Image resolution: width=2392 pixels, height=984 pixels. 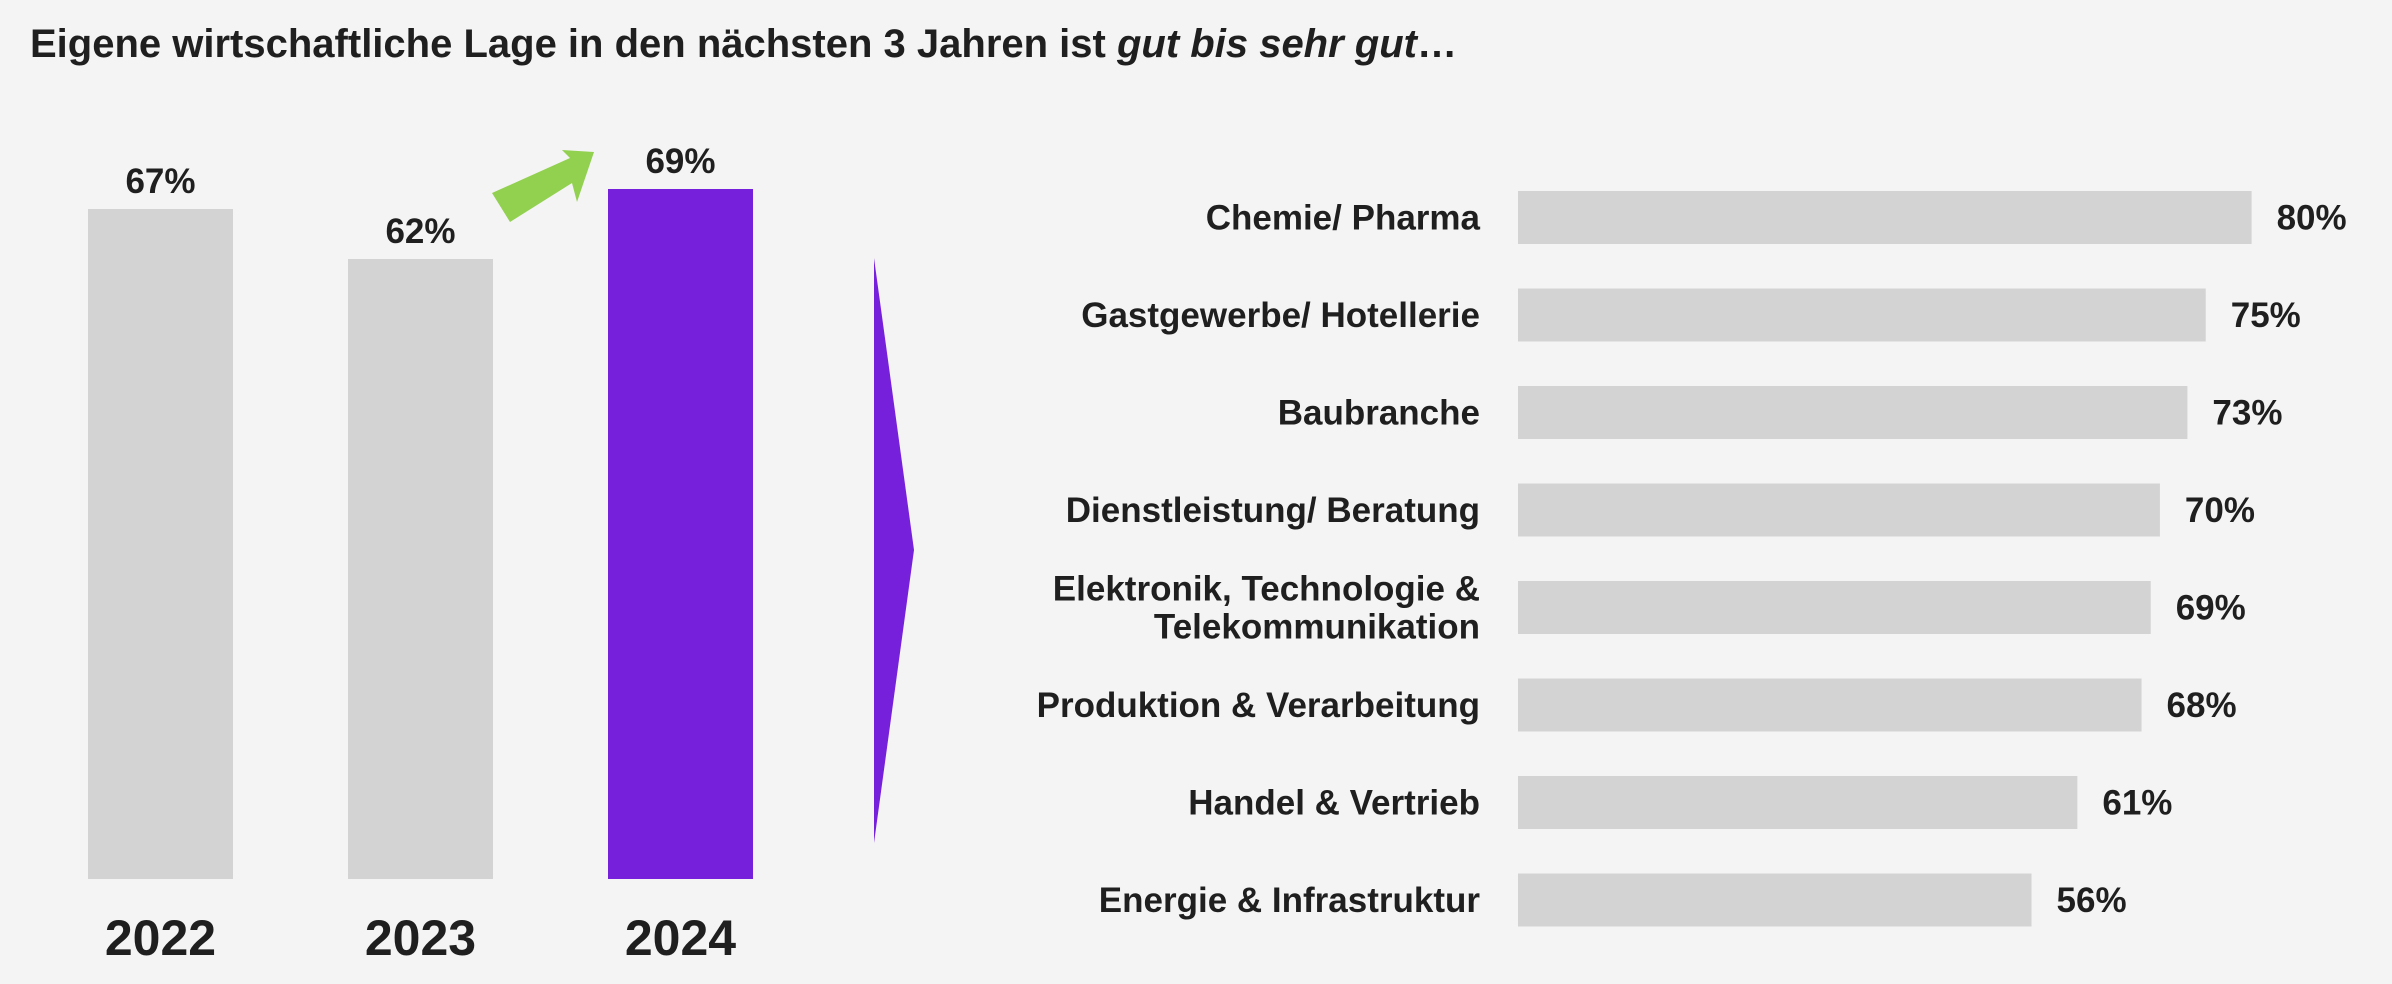 I want to click on industry-category-label: Elektronik, Technologie &, so click(x=1266, y=589).